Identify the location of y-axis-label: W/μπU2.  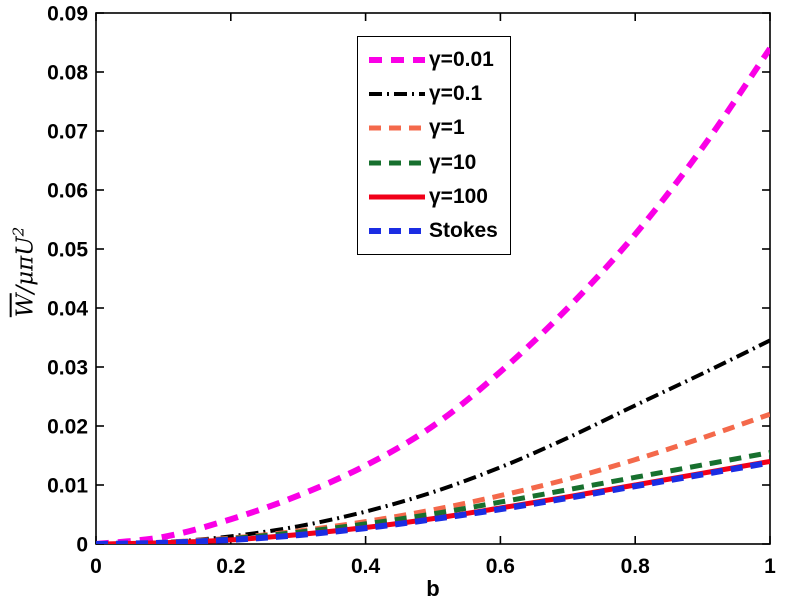
(24, 272).